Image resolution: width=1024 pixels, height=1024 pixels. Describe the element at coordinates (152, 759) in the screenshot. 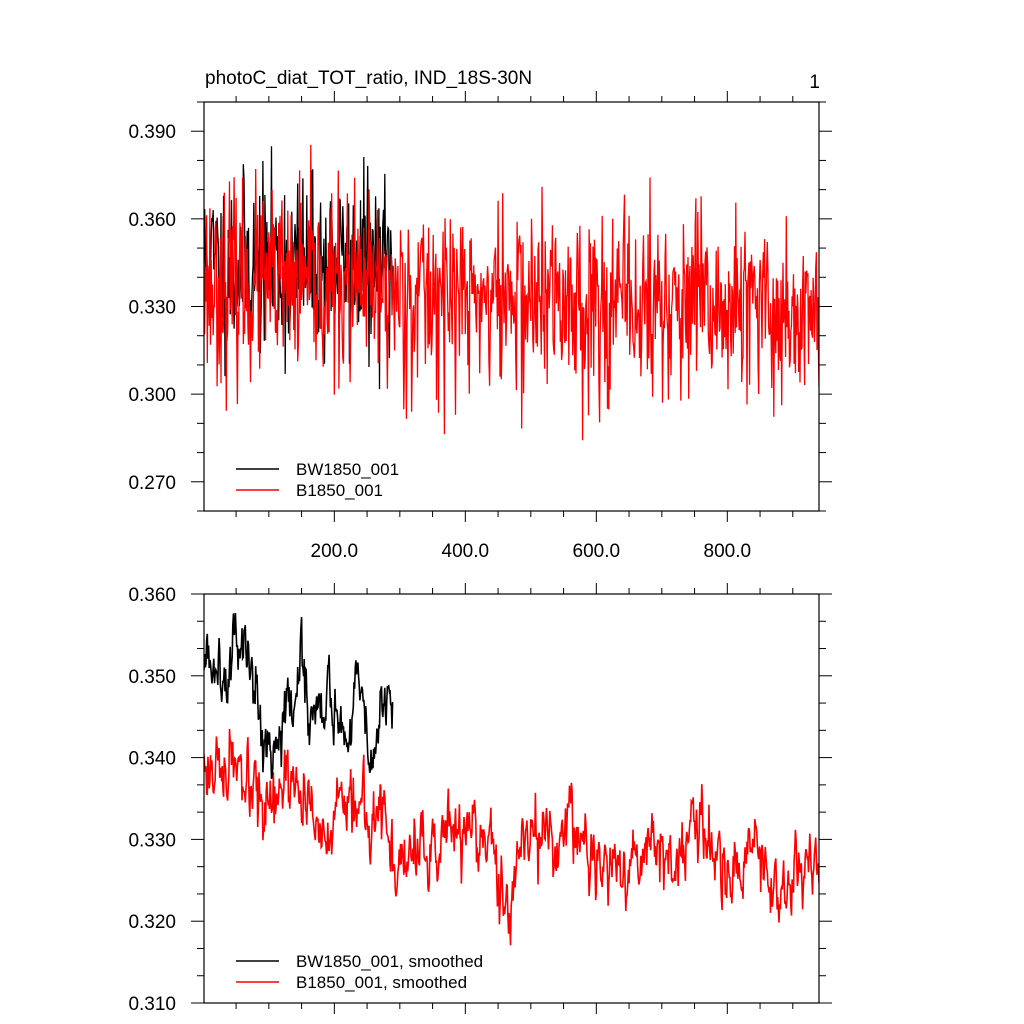

I see `y-tick-label: 0.340` at that location.